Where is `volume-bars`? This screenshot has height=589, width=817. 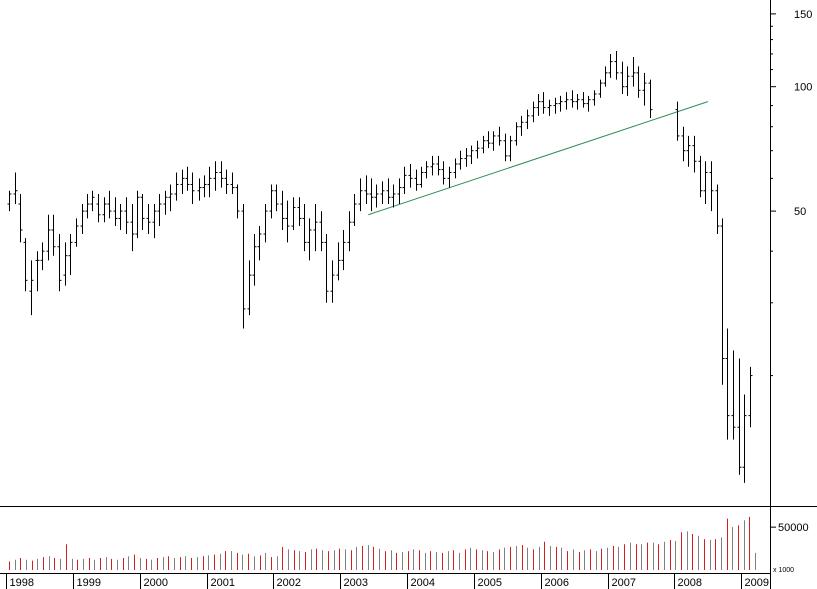
volume-bars is located at coordinates (382, 543).